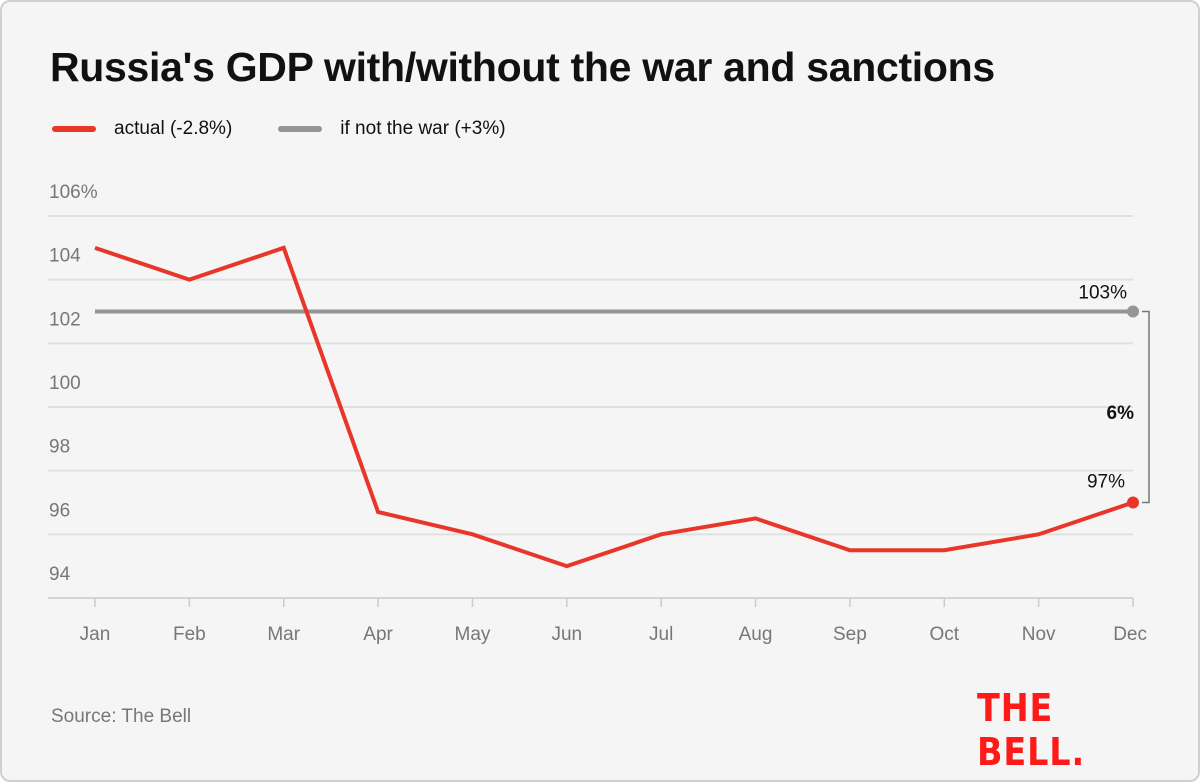  Describe the element at coordinates (73, 192) in the screenshot. I see `y-tick-label: 106%` at that location.